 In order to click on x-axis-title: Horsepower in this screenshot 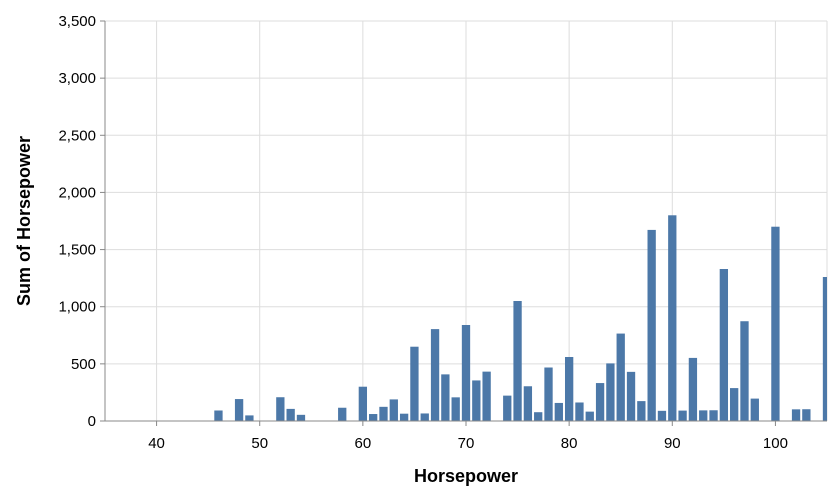, I will do `click(466, 476)`.